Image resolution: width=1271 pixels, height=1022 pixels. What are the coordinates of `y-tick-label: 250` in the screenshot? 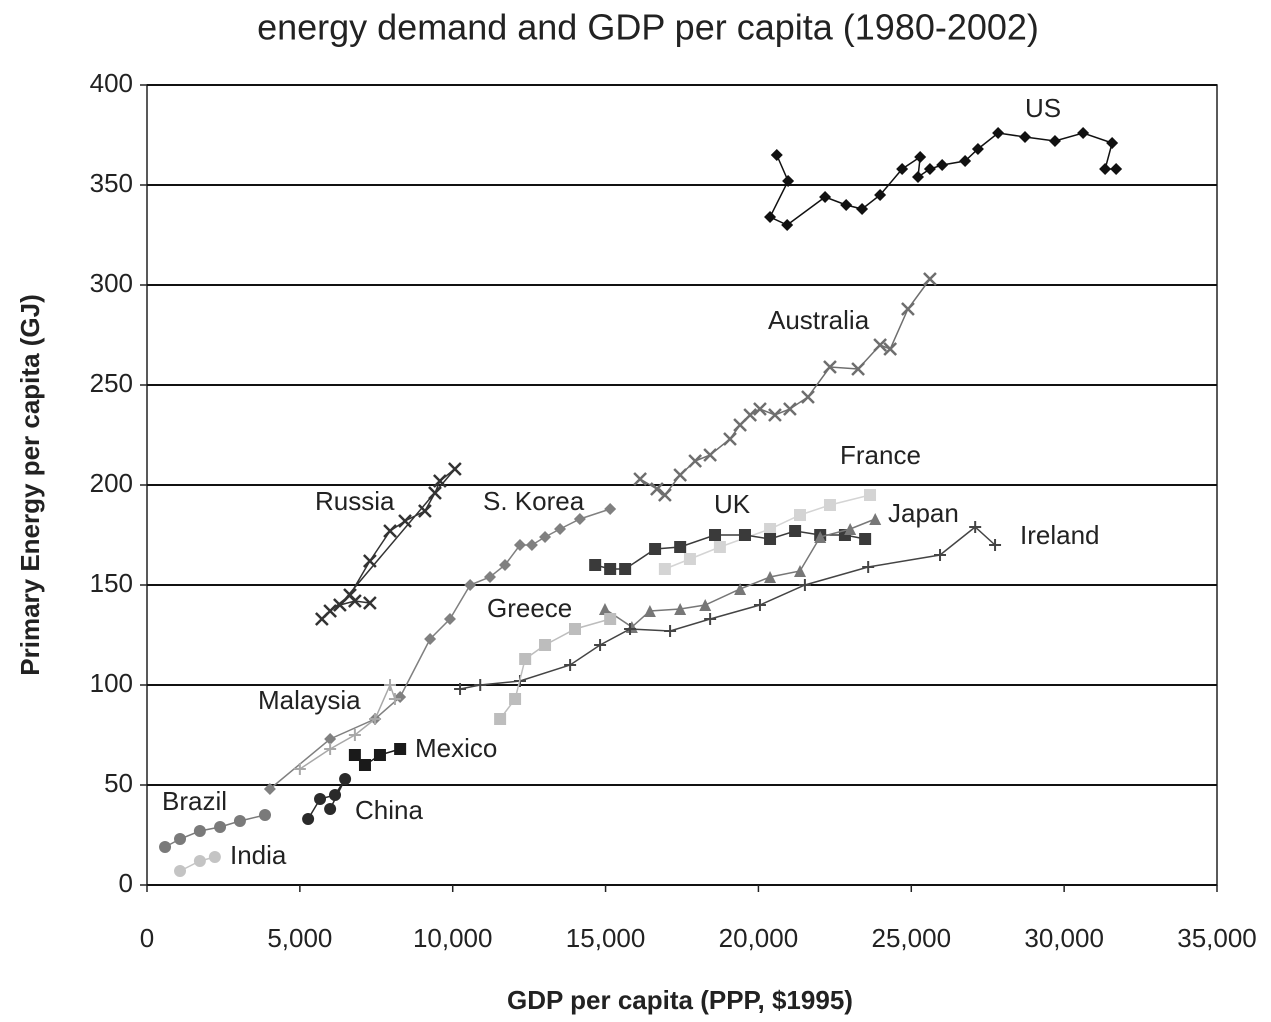 It's located at (111, 383).